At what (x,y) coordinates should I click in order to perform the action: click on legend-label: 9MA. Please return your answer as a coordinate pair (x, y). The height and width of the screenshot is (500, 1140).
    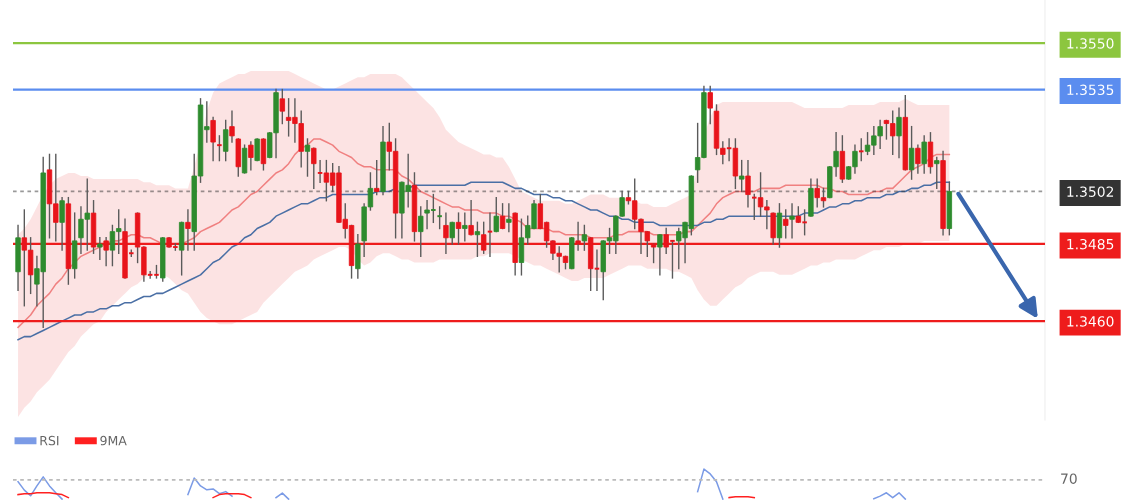
    Looking at the image, I should click on (113, 440).